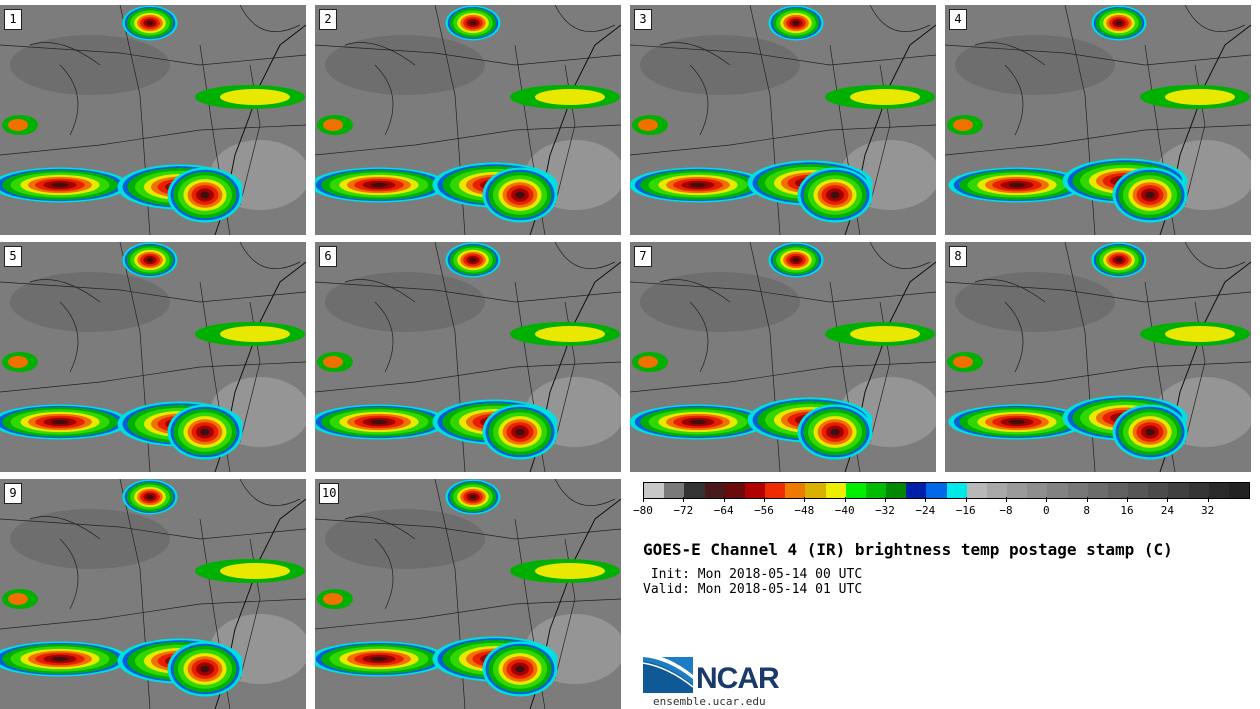 The height and width of the screenshot is (709, 1260). What do you see at coordinates (13, 256) in the screenshot?
I see `panel-number: 5` at bounding box center [13, 256].